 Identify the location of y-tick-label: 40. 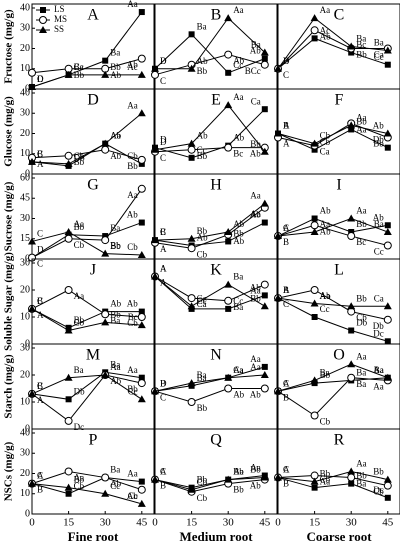
(25, 432).